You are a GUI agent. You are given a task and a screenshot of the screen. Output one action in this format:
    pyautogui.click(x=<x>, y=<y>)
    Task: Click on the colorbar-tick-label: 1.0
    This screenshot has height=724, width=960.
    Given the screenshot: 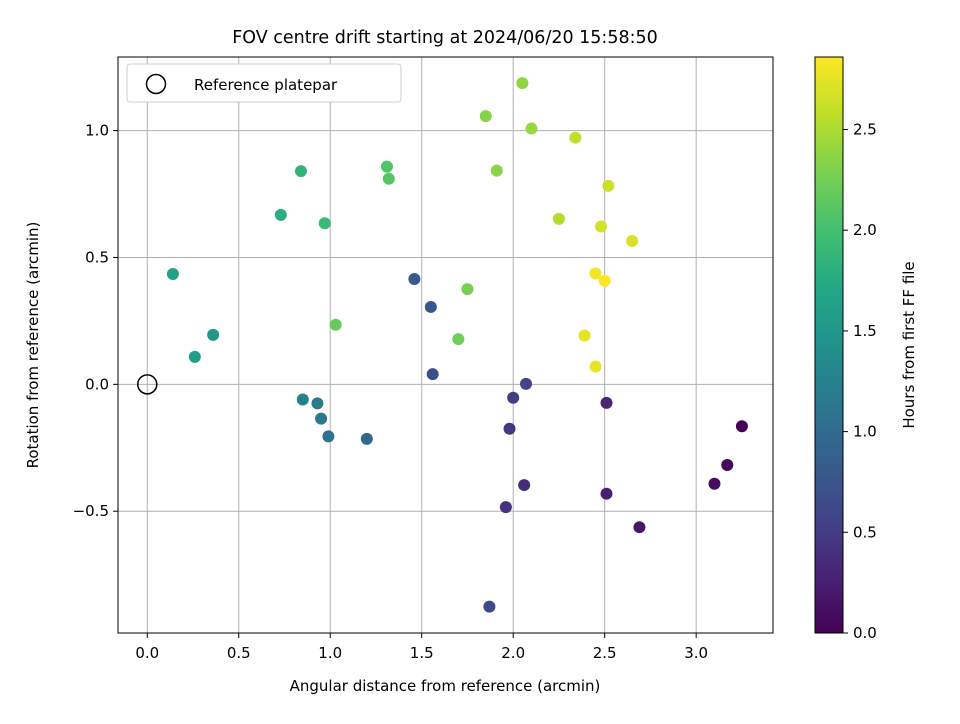 What is the action you would take?
    pyautogui.click(x=865, y=432)
    